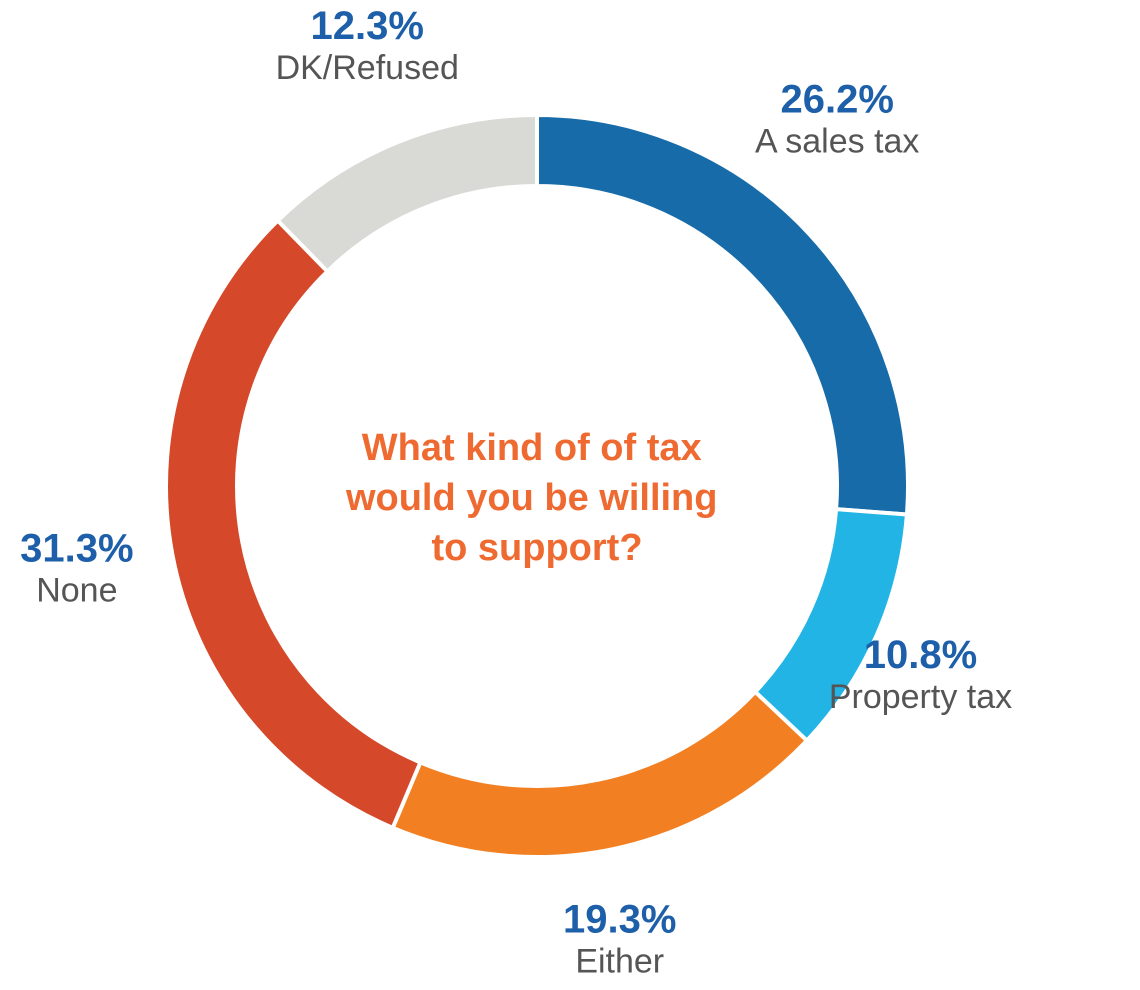 The image size is (1140, 990). Describe the element at coordinates (837, 141) in the screenshot. I see `slice-category-label: A sales tax` at that location.